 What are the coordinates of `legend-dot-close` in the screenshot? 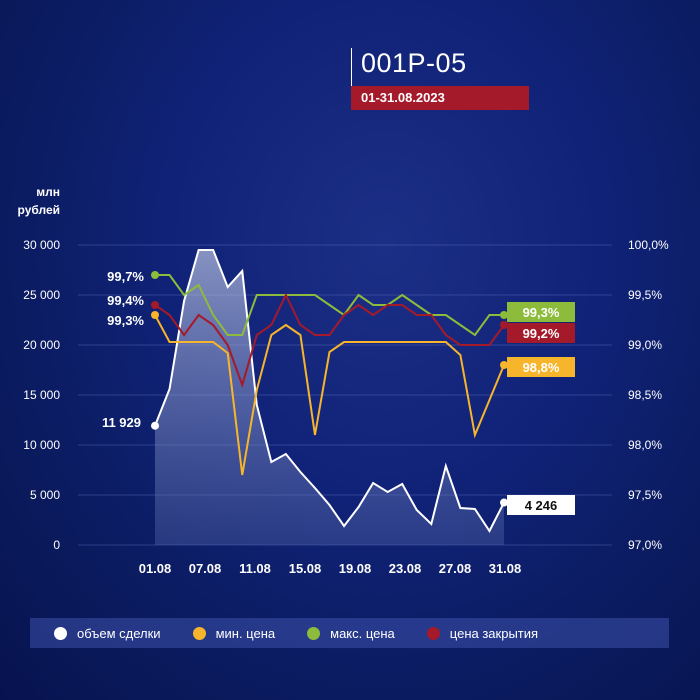 It's located at (433, 633).